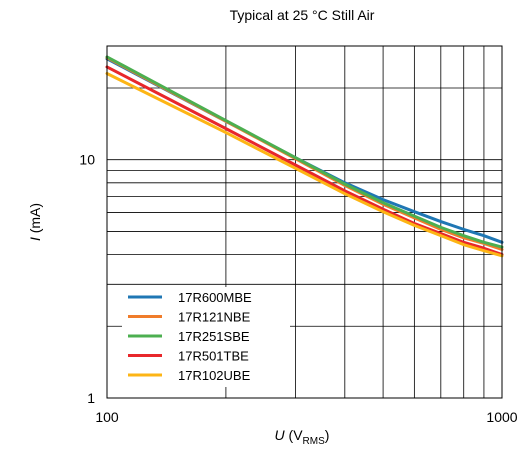  I want to click on legend-label: 17R102UBE, so click(214, 375).